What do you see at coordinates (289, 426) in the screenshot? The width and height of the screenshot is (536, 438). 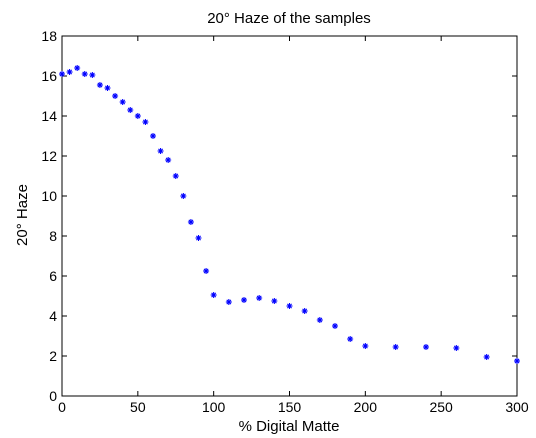 I see `x-axis-title: % Digital Matte` at bounding box center [289, 426].